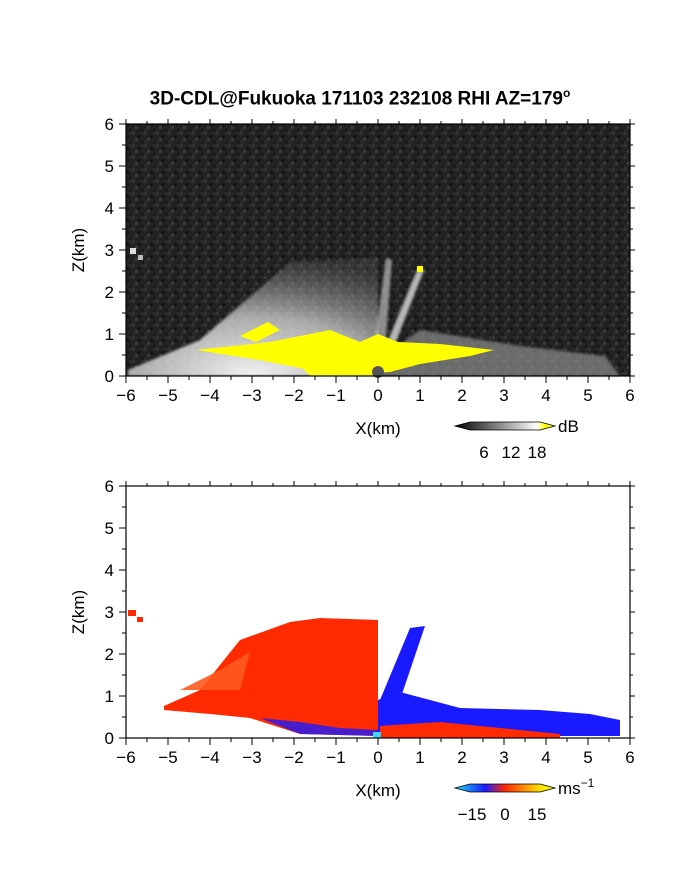 Image resolution: width=680 pixels, height=880 pixels. Describe the element at coordinates (472, 814) in the screenshot. I see `velocity-colorbar-tick: −15` at that location.